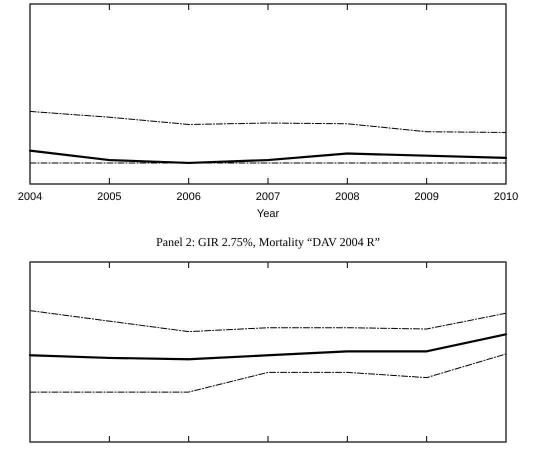  Describe the element at coordinates (268, 197) in the screenshot. I see `x-tick-label: 2007` at that location.